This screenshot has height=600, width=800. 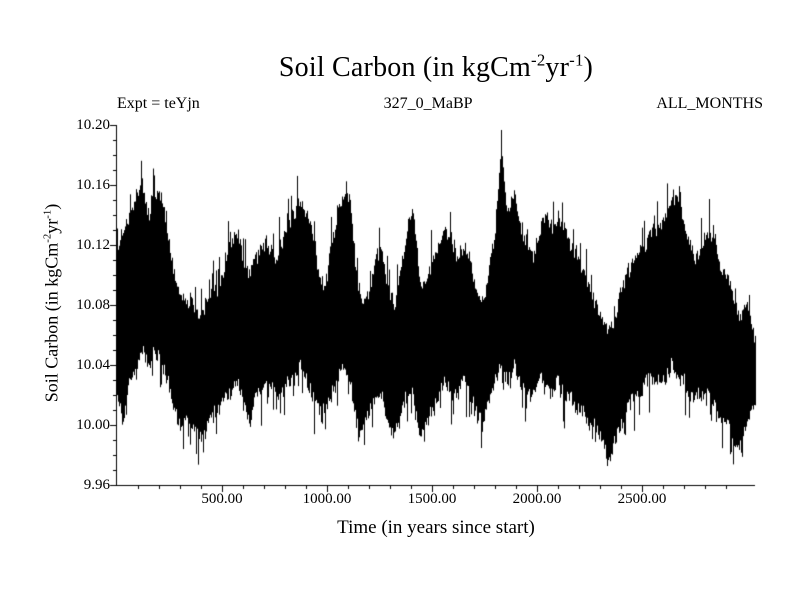 What do you see at coordinates (642, 499) in the screenshot?
I see `x-tick-label-4: 2500.00` at bounding box center [642, 499].